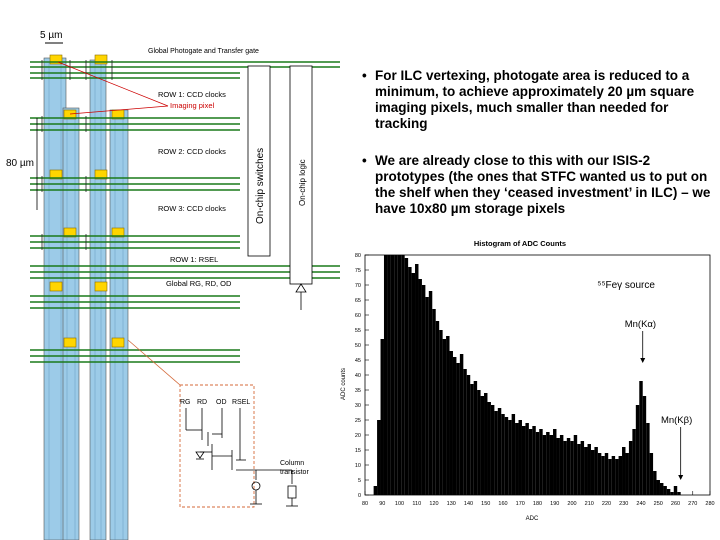  Describe the element at coordinates (358, 256) in the screenshot. I see `y-tick-label: 80` at that location.